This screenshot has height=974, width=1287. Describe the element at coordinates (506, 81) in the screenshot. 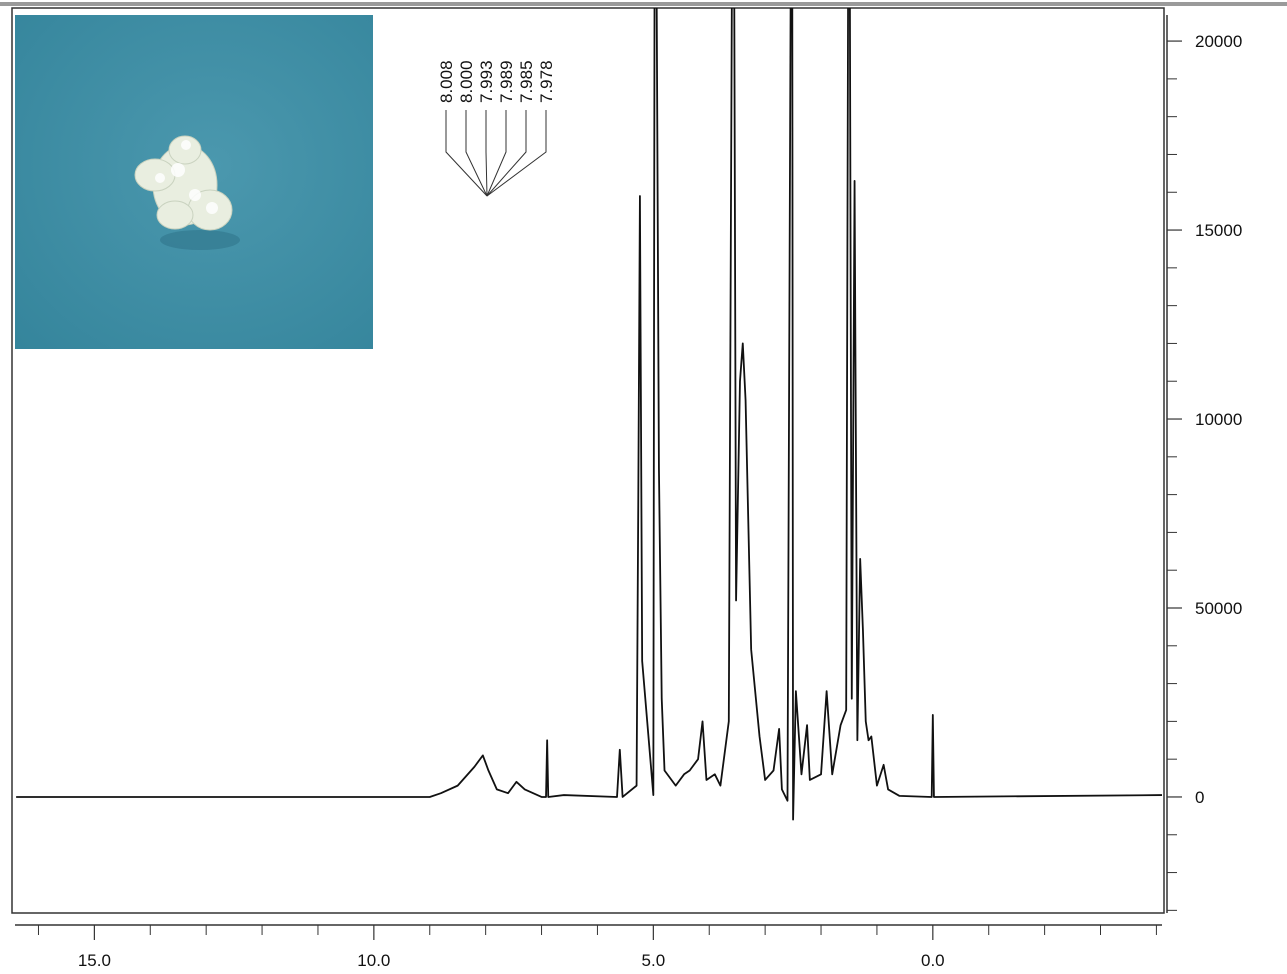

I see `peak-label: 7.989` at that location.